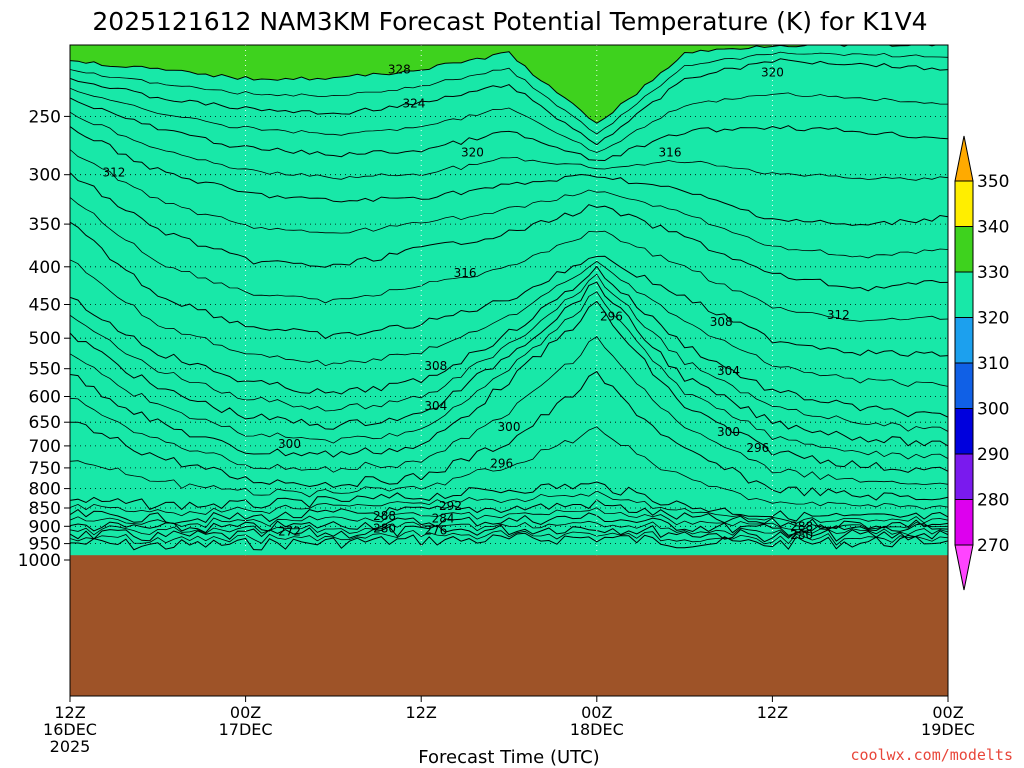 Image resolution: width=1024 pixels, height=768 pixels. What do you see at coordinates (45, 447) in the screenshot?
I see `y-tick-label: 700` at bounding box center [45, 447].